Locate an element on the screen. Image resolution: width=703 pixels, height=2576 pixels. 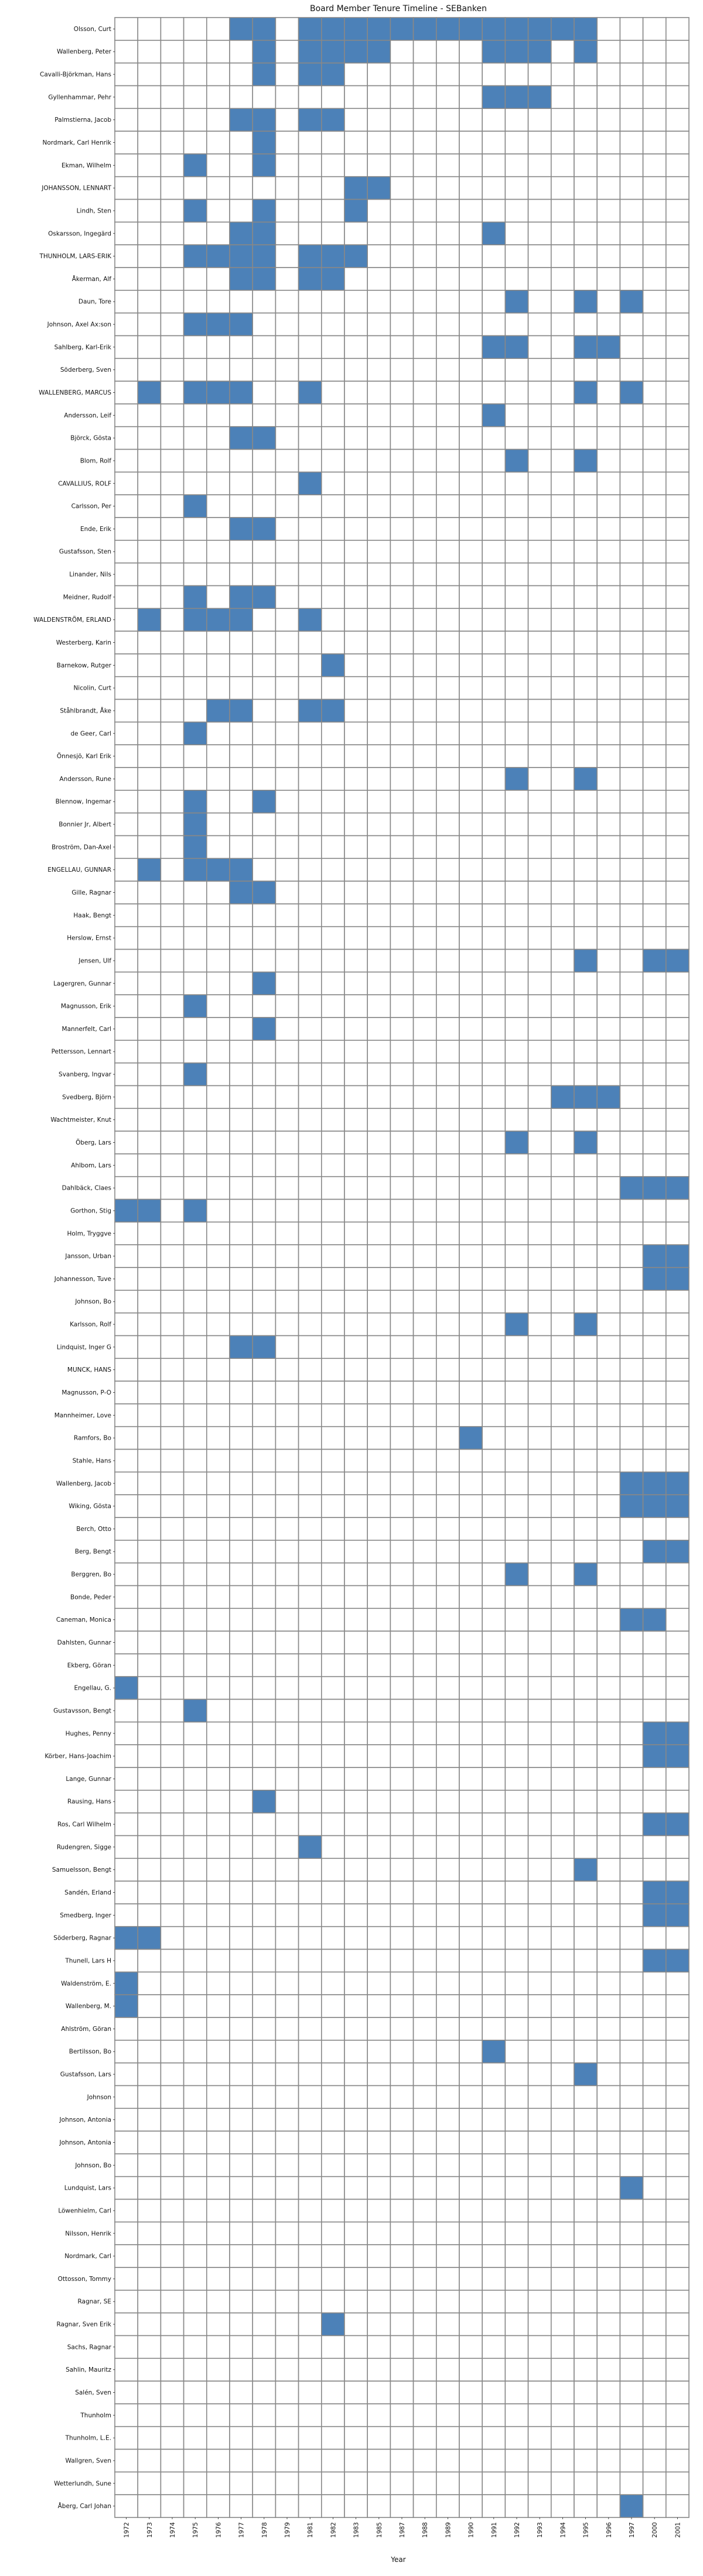
y-tick-label: Bonde, Peder is located at coordinates (91, 1597).